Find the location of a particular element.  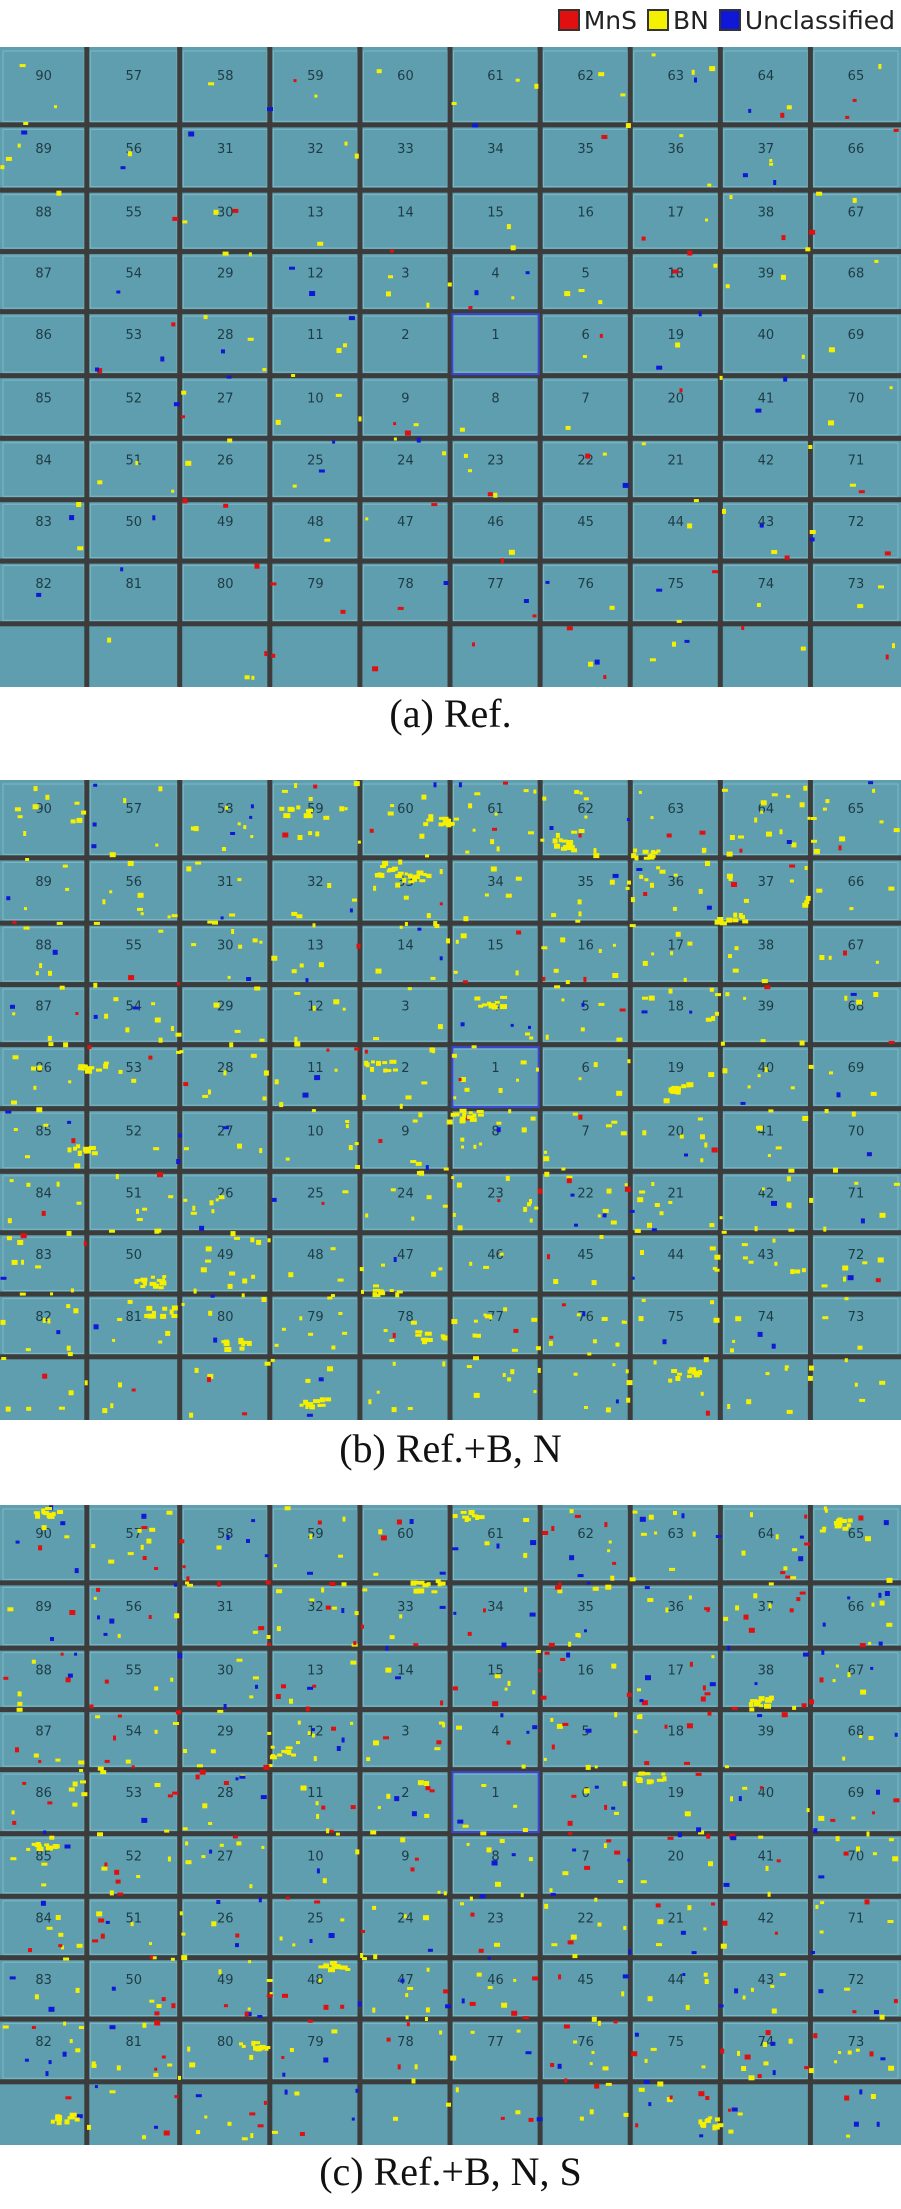

cell-number-label: 4 is located at coordinates (495, 273).